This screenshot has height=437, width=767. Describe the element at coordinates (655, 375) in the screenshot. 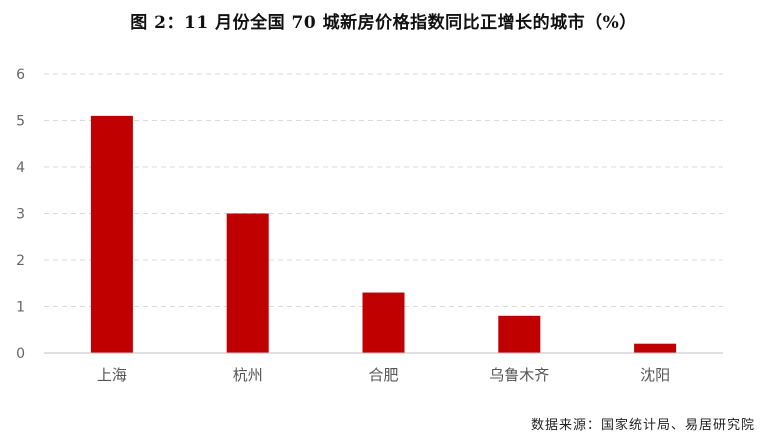

I see `x-category-label: 沈阳` at that location.